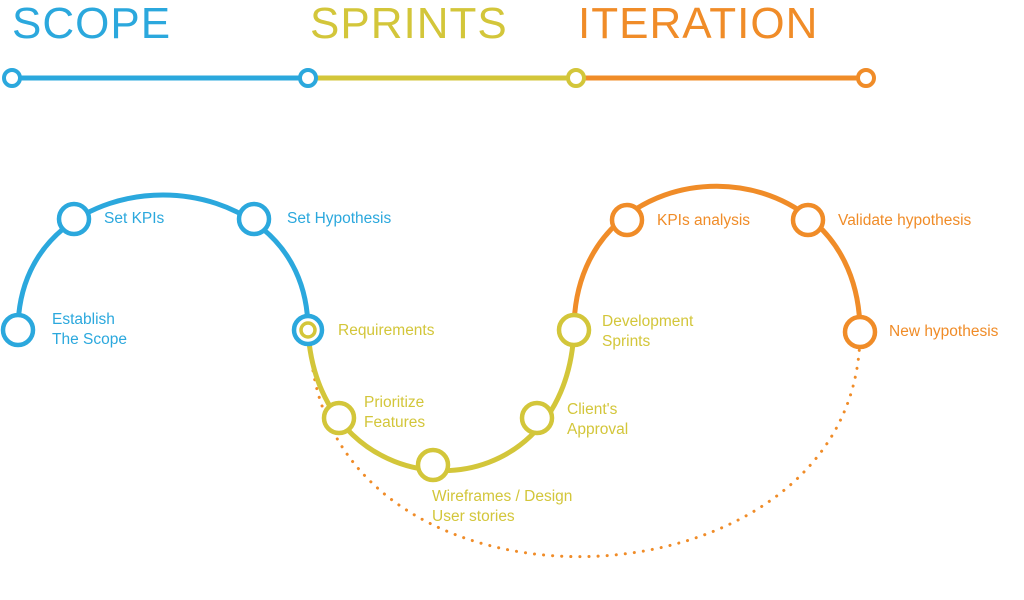 Image resolution: width=1024 pixels, height=600 pixels. What do you see at coordinates (717, 258) in the screenshot?
I see `iteration-arc` at bounding box center [717, 258].